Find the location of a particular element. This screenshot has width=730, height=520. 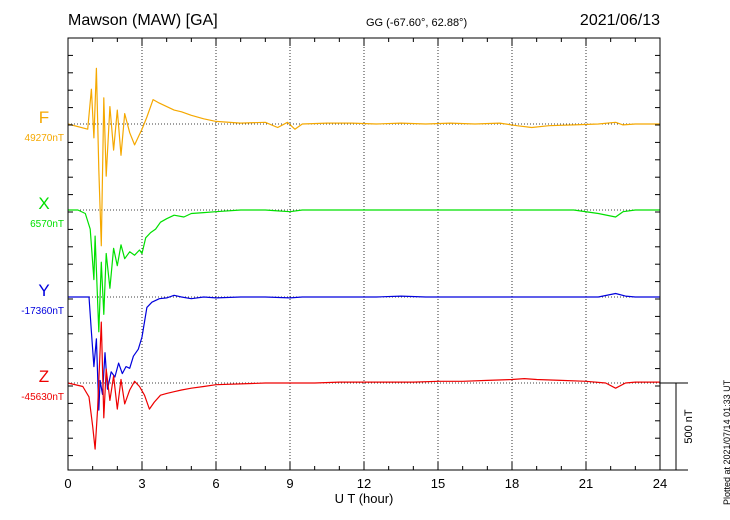

plot-date: 2021/06/13 is located at coordinates (619, 20).